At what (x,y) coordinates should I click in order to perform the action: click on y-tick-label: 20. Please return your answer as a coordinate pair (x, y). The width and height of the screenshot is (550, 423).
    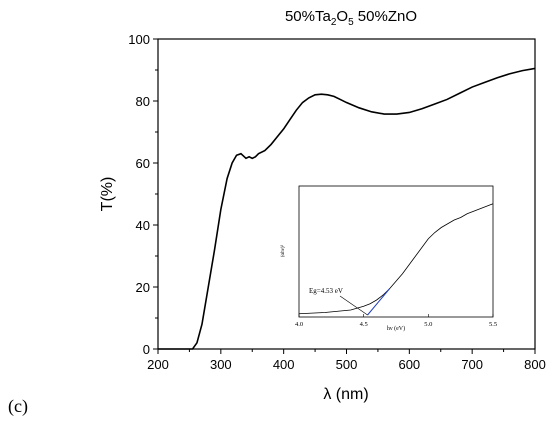
    Looking at the image, I should click on (143, 287).